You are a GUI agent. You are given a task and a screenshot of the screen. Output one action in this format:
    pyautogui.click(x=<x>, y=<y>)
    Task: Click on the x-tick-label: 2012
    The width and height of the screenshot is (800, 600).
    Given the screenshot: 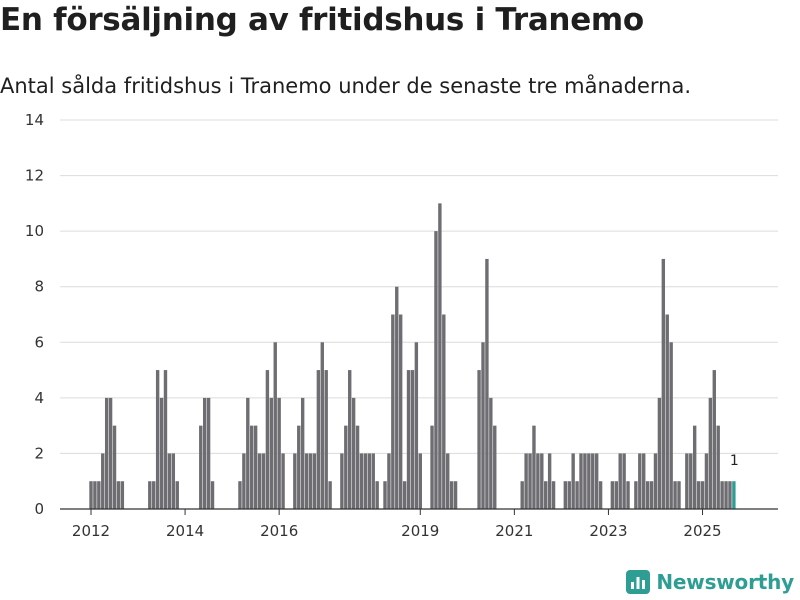 What is the action you would take?
    pyautogui.click(x=91, y=531)
    